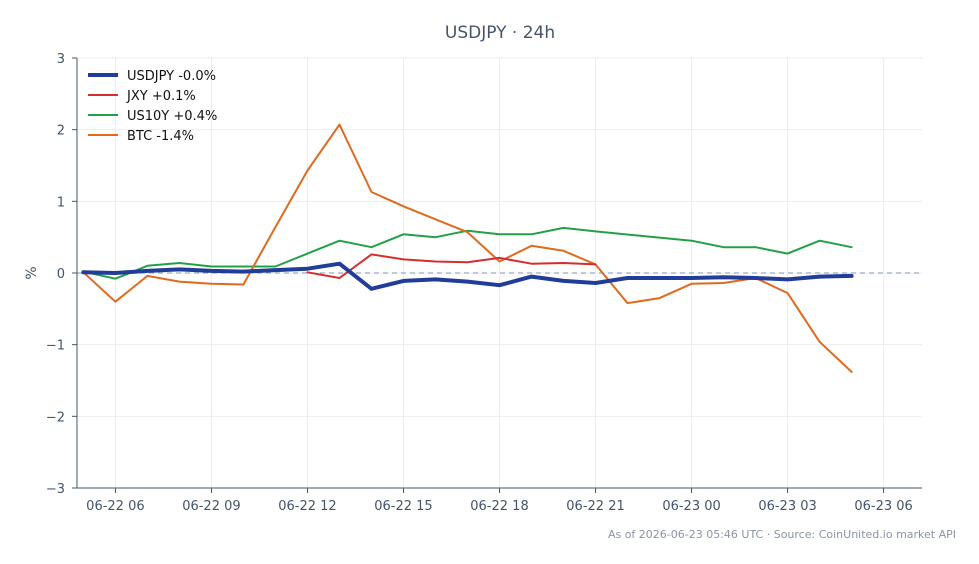 The image size is (979, 564). I want to click on y-axis-label: %, so click(32, 272).